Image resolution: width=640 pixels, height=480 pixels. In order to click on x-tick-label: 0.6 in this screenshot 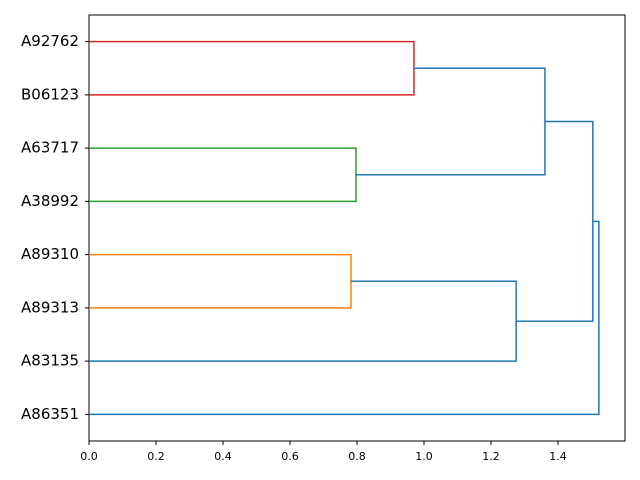, I will do `click(290, 456)`.